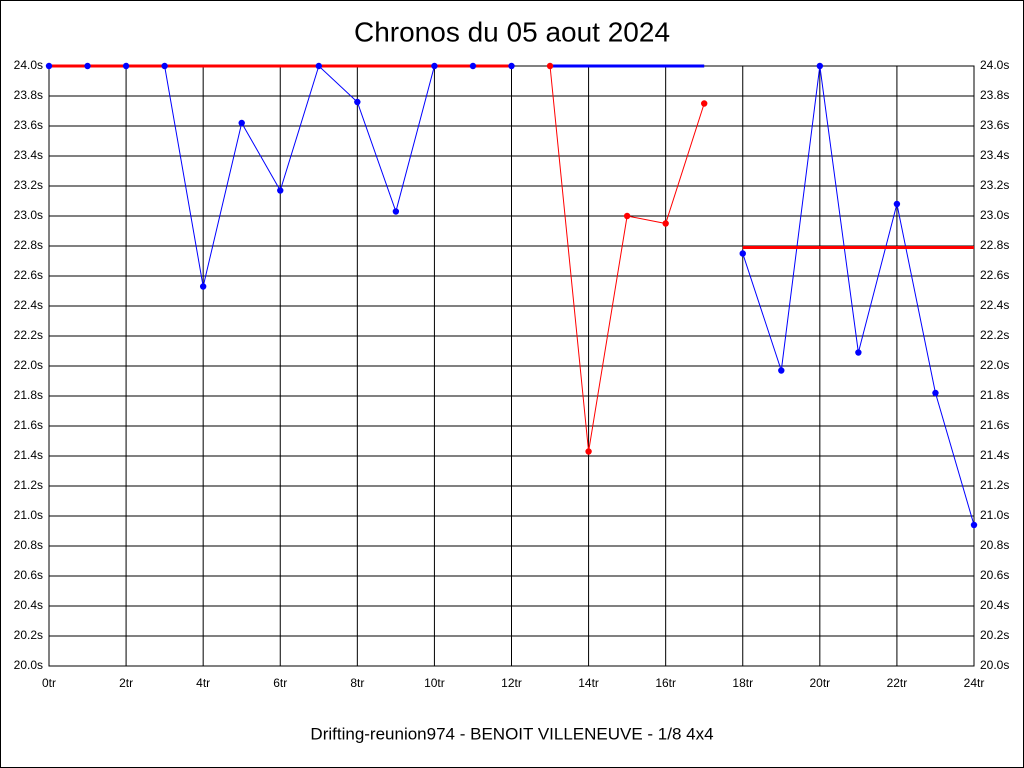  Describe the element at coordinates (28, 95) in the screenshot. I see `y-tick-label: 23.8s` at that location.